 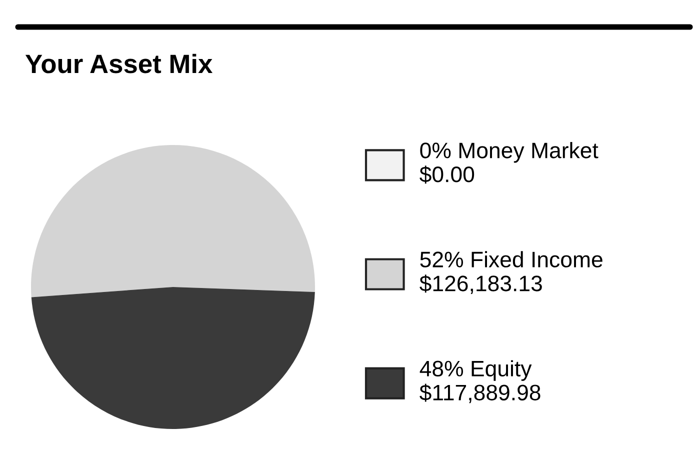 What do you see at coordinates (481, 284) in the screenshot?
I see `data-label: $126,183.13` at bounding box center [481, 284].